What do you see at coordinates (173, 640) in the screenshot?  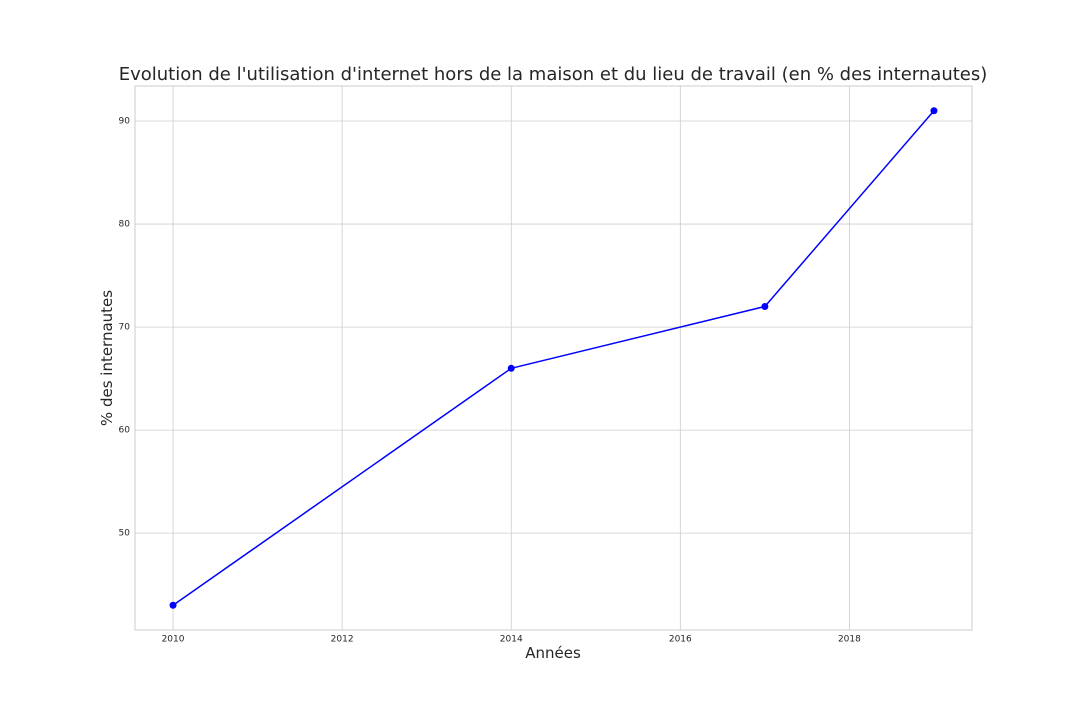 I see `x-tick-label: 2010` at bounding box center [173, 640].